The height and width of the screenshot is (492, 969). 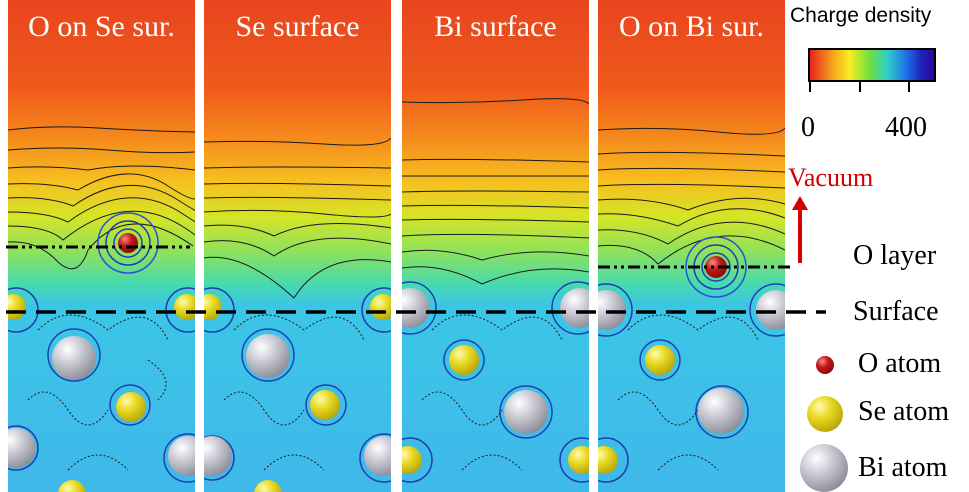 I want to click on se-atom-label: Se atom, so click(x=903, y=411).